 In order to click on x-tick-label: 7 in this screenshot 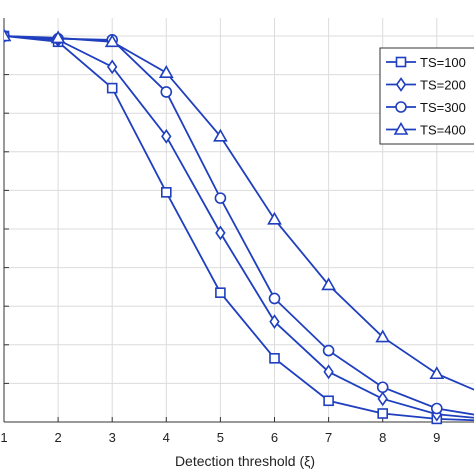, I will do `click(328, 437)`.